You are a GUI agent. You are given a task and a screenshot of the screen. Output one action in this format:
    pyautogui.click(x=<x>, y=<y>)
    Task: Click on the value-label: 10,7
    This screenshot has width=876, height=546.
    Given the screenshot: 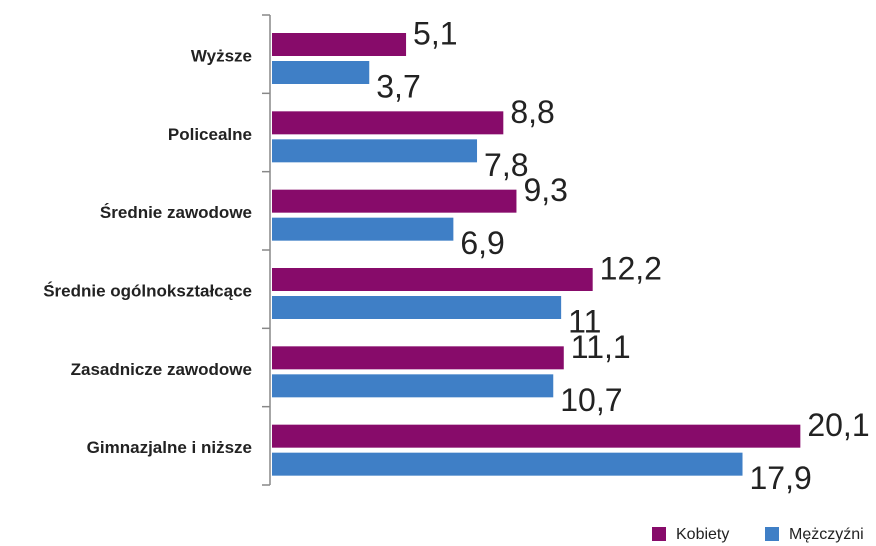 What is the action you would take?
    pyautogui.click(x=591, y=400)
    